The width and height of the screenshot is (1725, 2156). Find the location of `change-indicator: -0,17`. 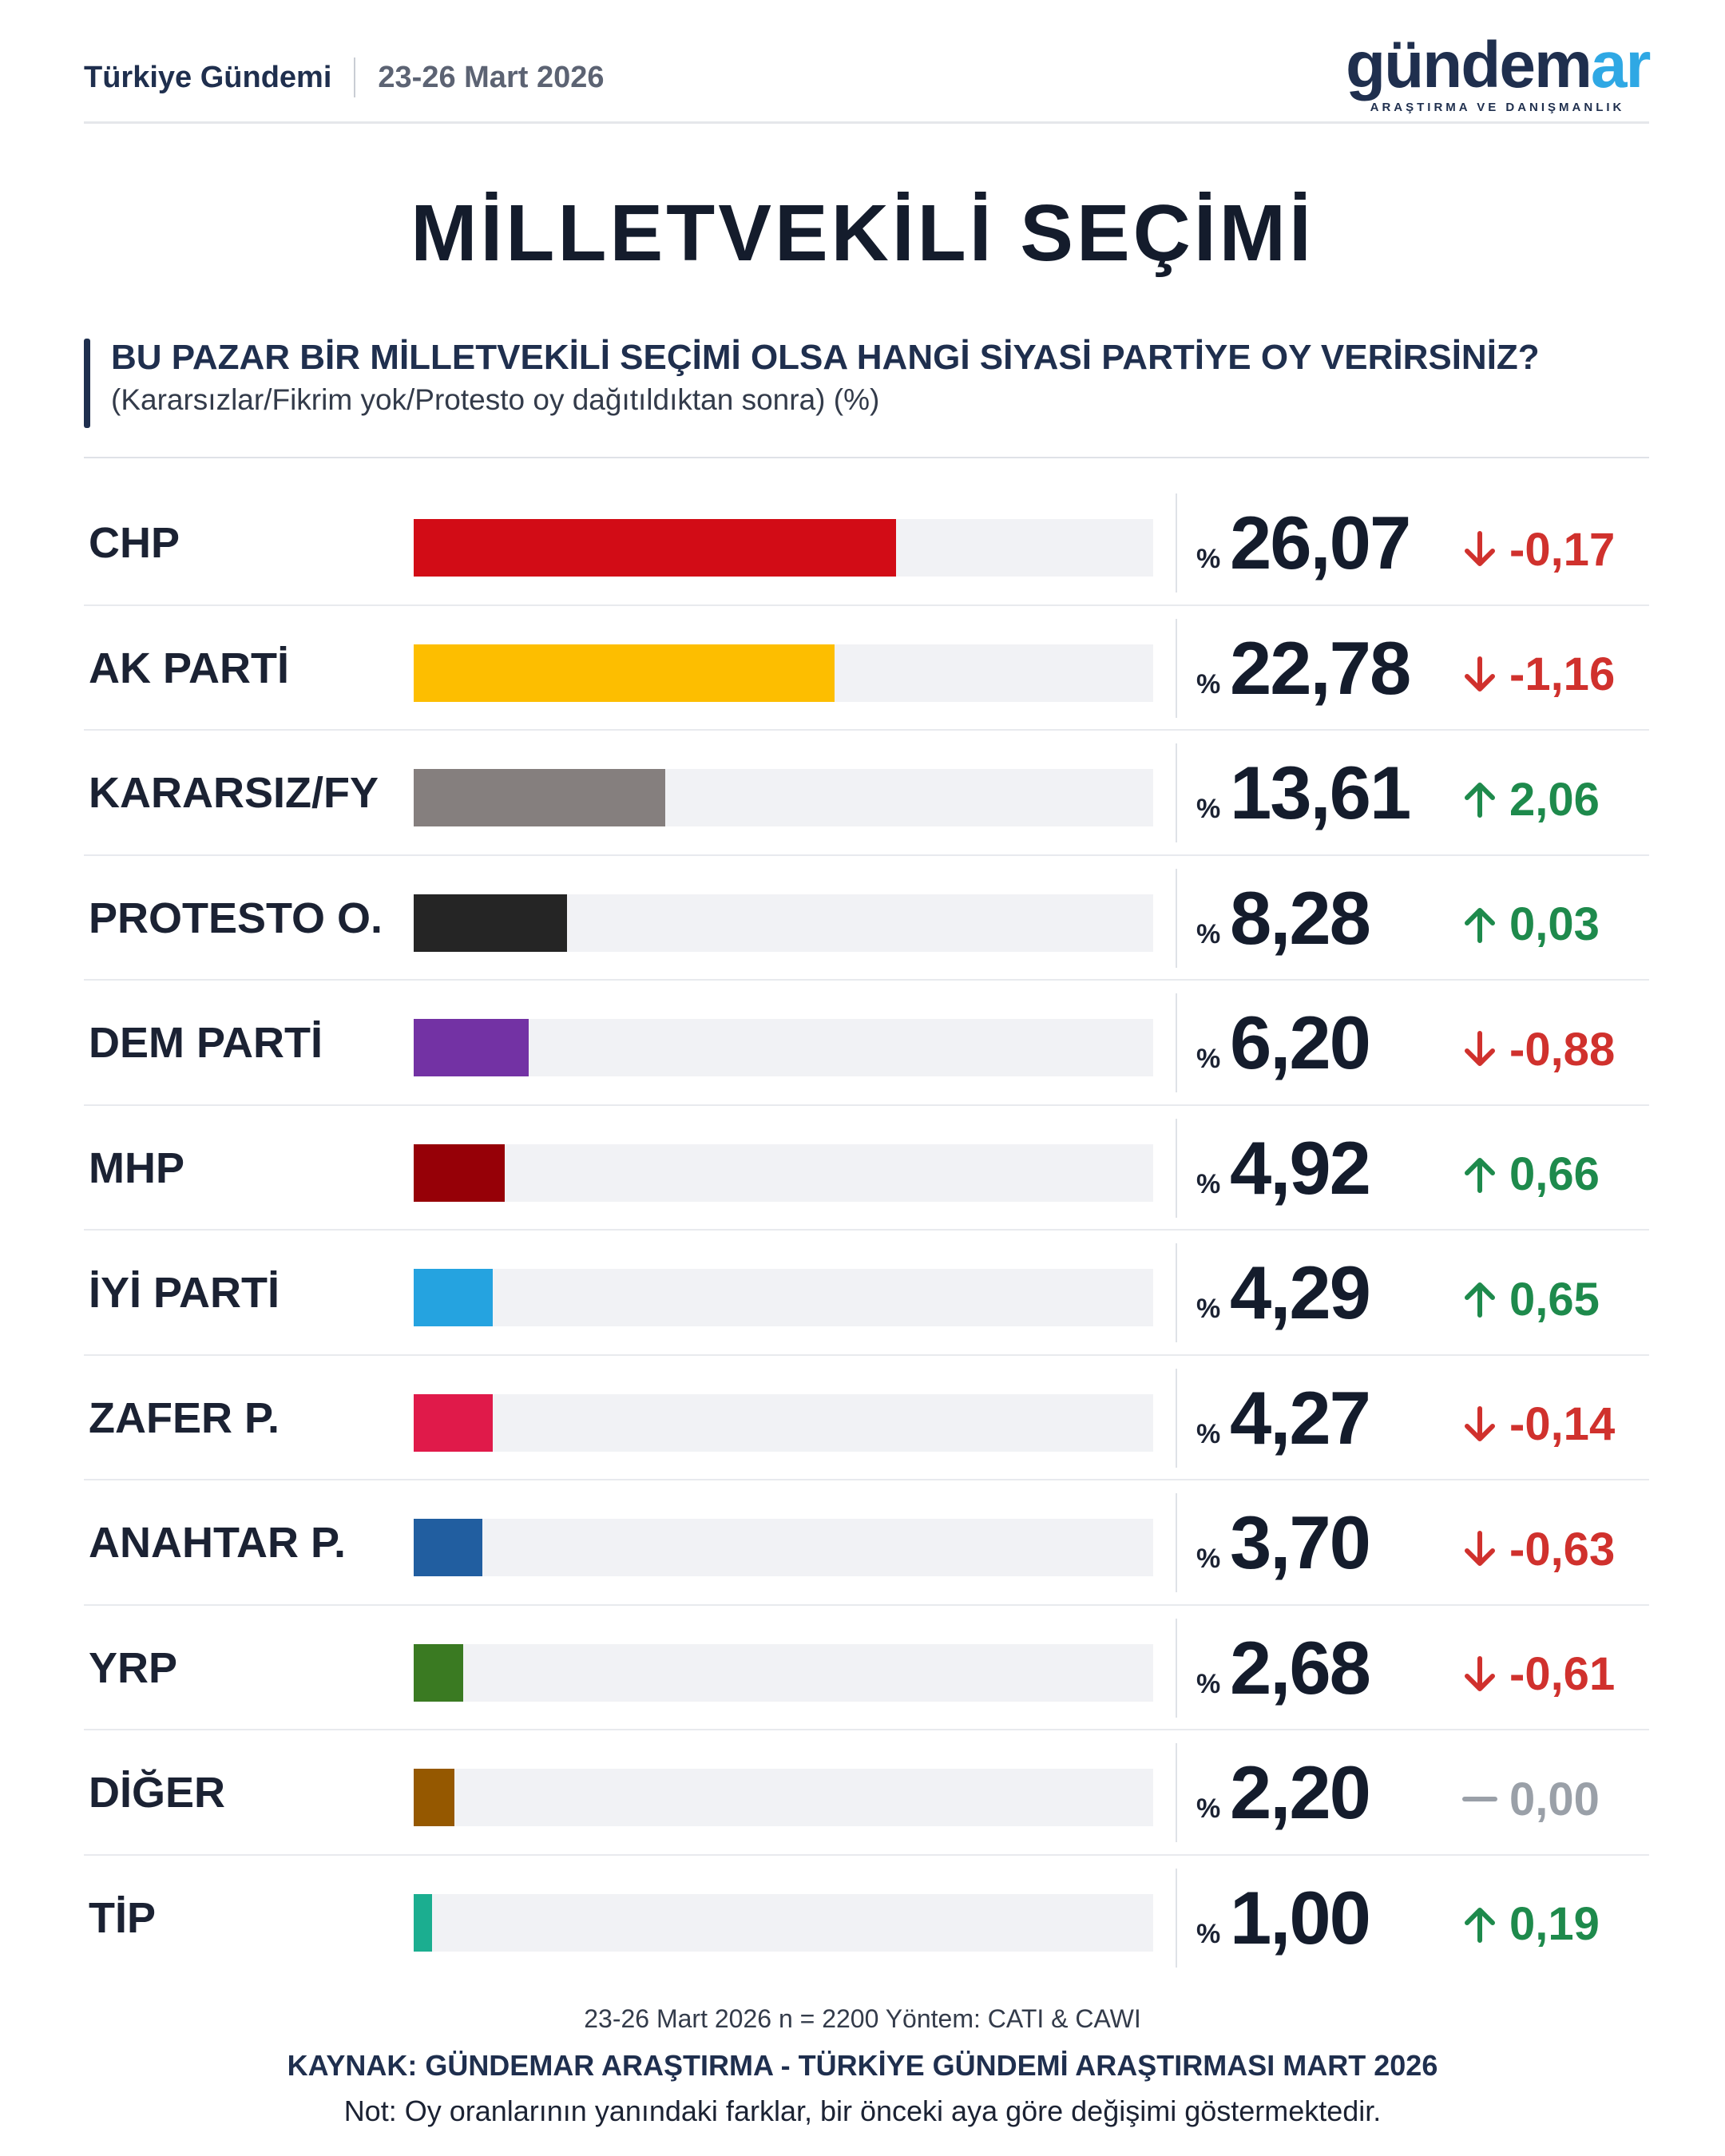

change-indicator: -0,17 is located at coordinates (1538, 543).